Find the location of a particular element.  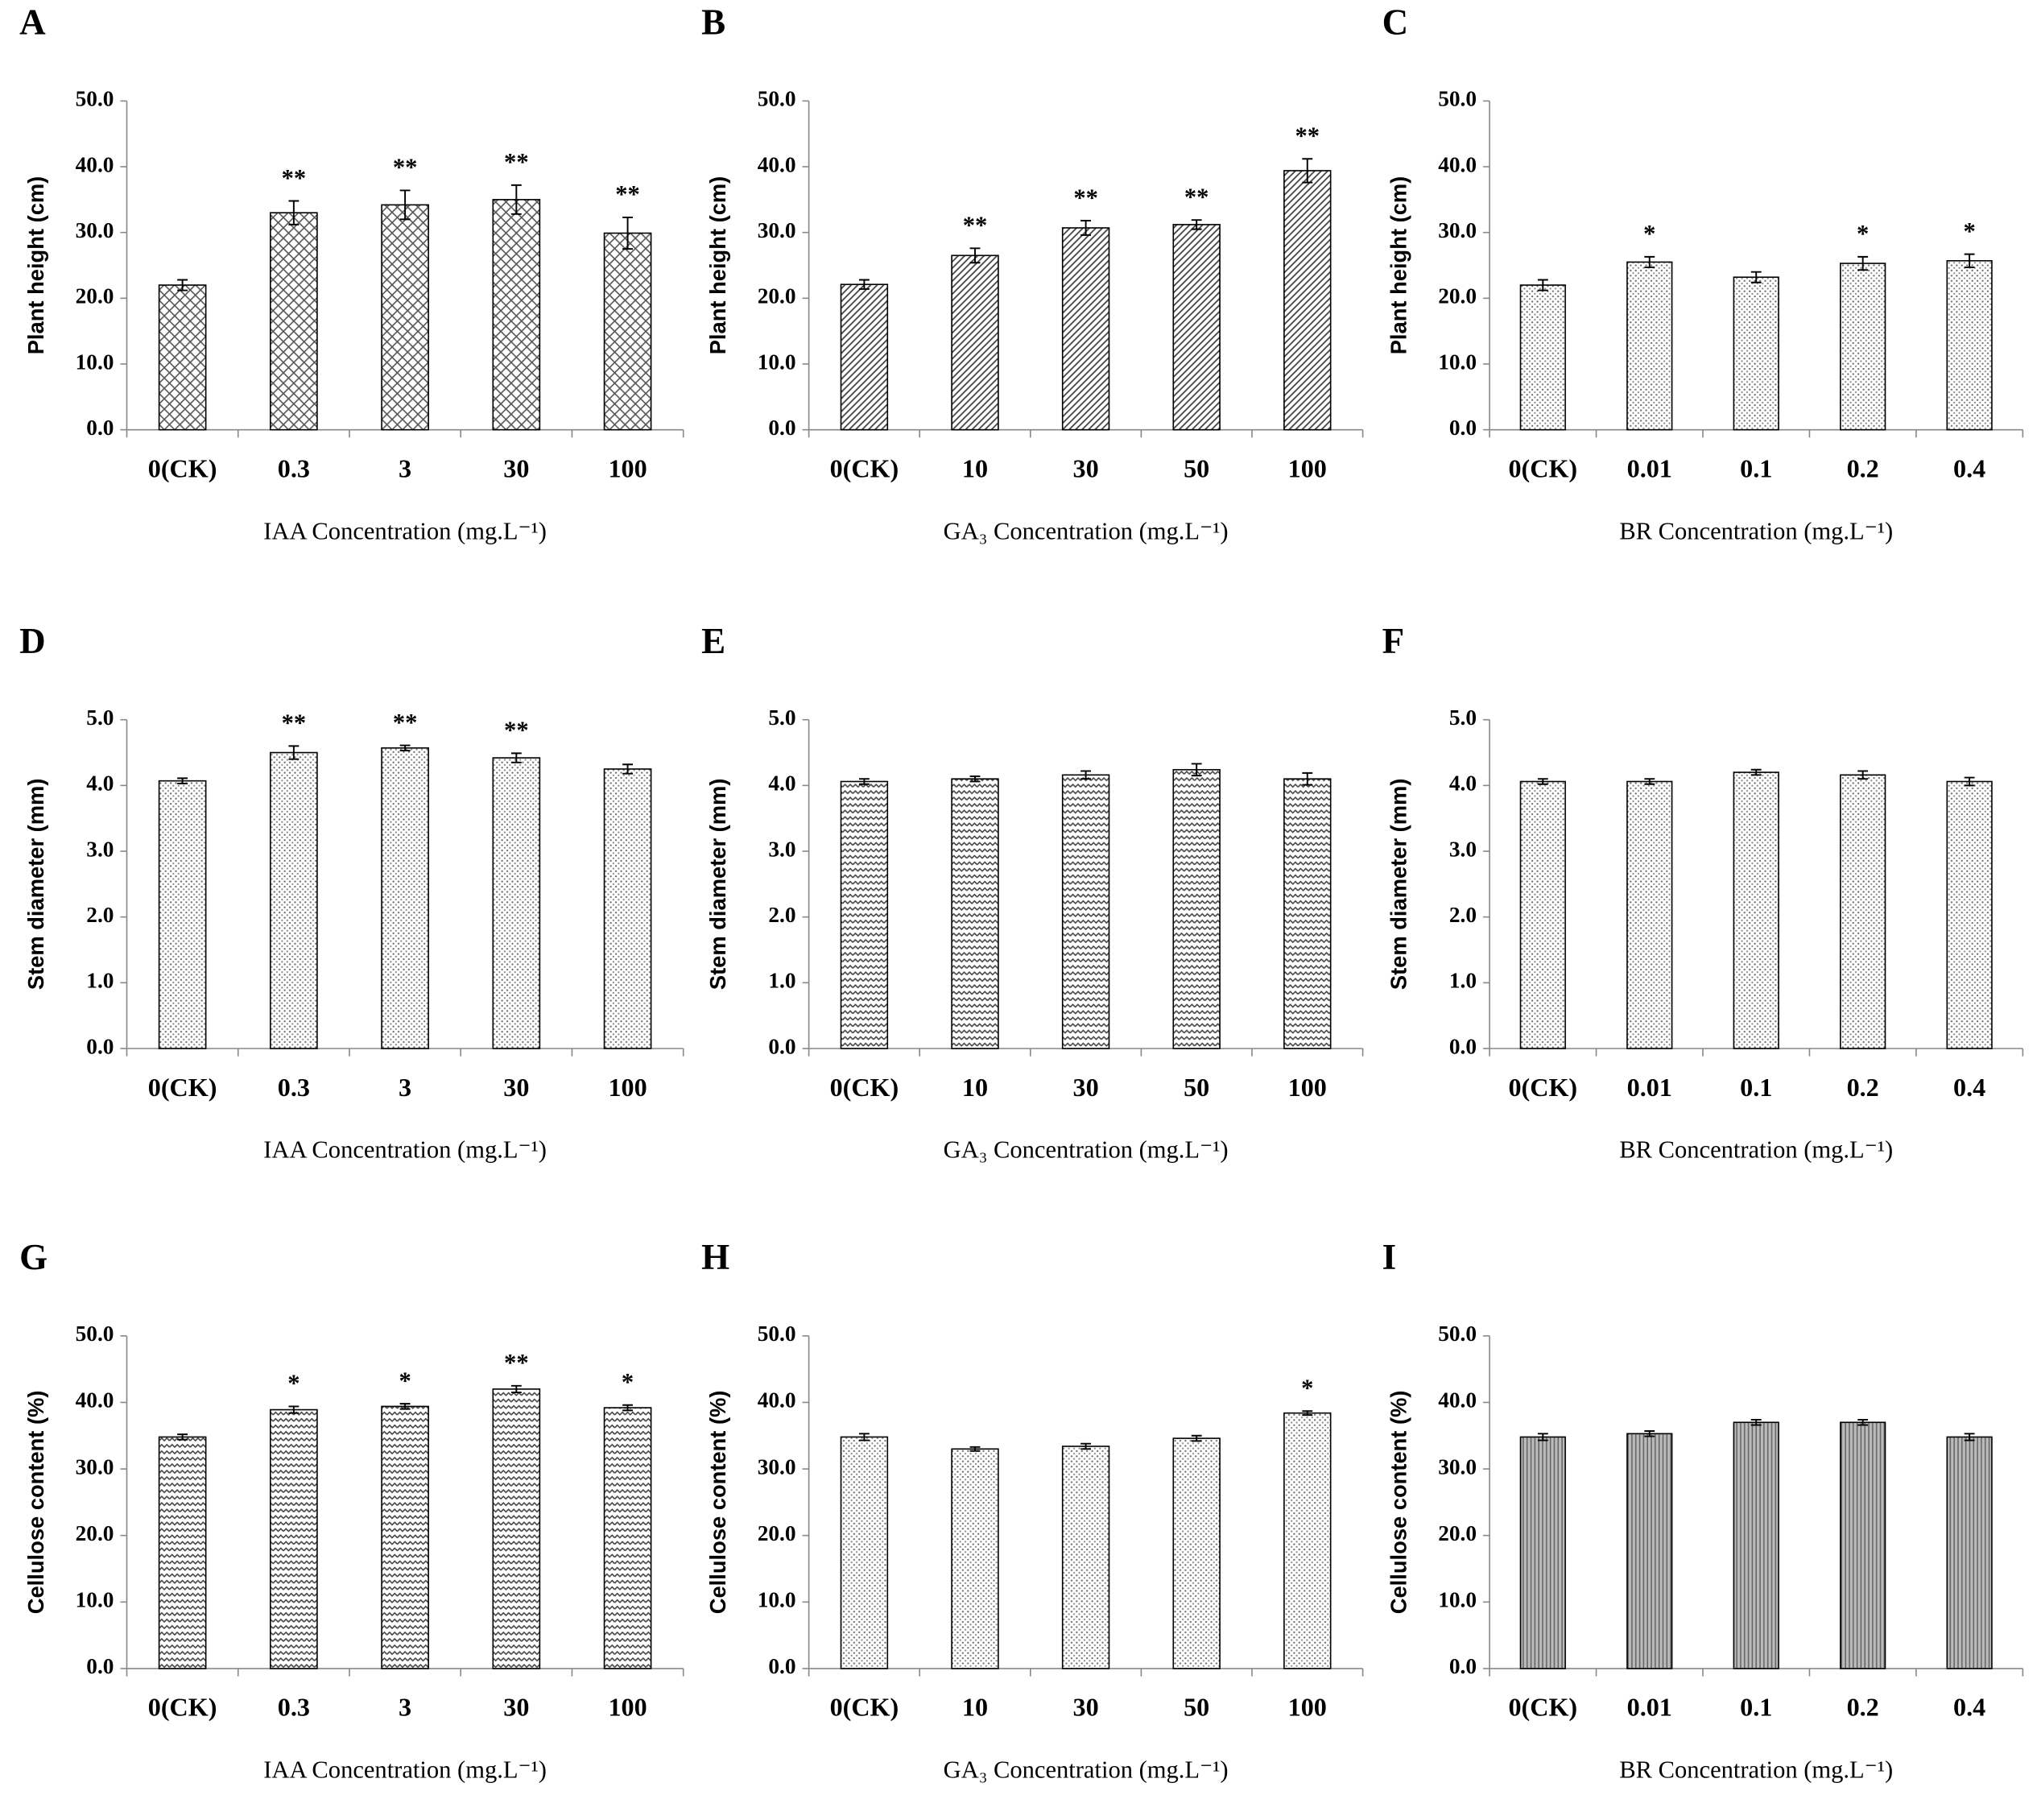

y-tick-label: 5.0 is located at coordinates (100, 717).